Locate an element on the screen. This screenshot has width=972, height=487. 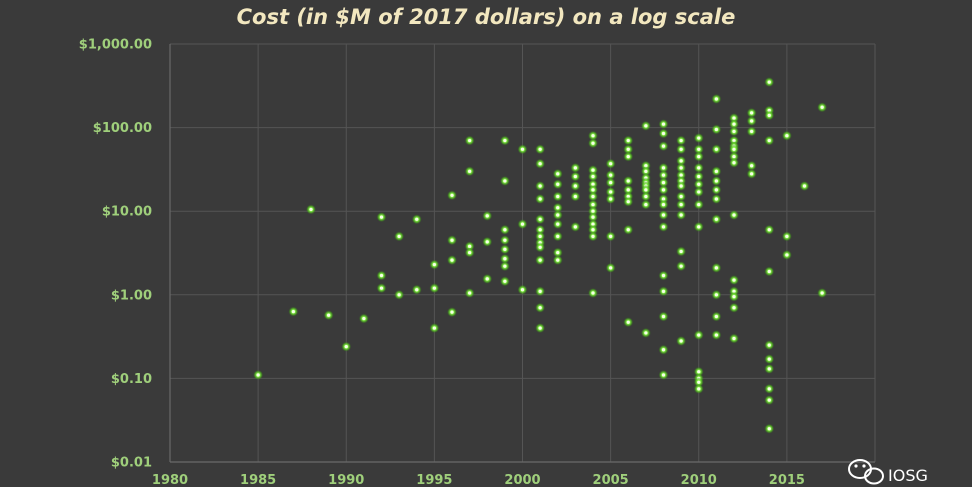
x-tick-label: 1995 is located at coordinates (434, 480).